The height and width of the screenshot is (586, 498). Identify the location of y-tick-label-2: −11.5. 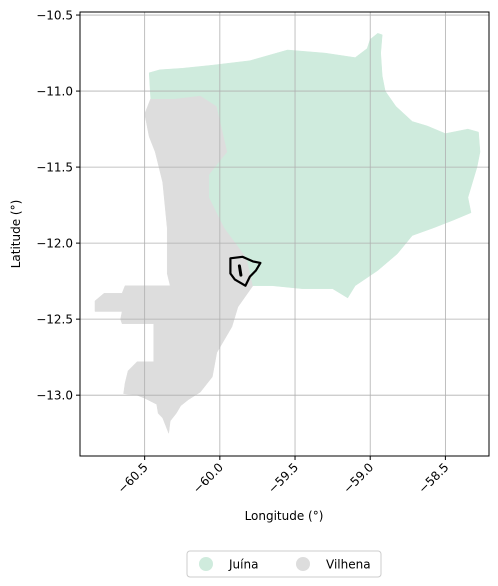
(54, 168).